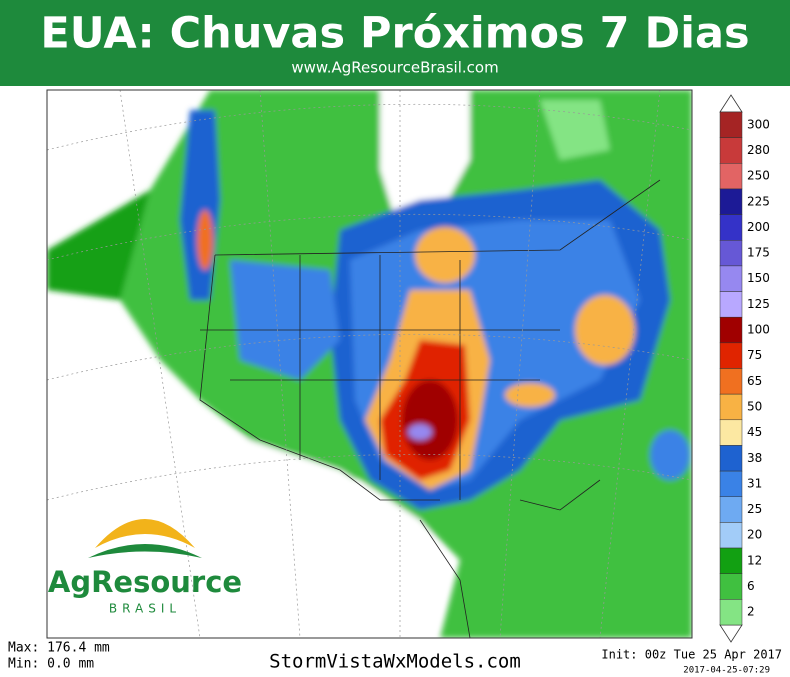 The width and height of the screenshot is (790, 677). Describe the element at coordinates (394, 68) in the screenshot. I see `subtitle: www.AgResourceBrasil.com` at that location.